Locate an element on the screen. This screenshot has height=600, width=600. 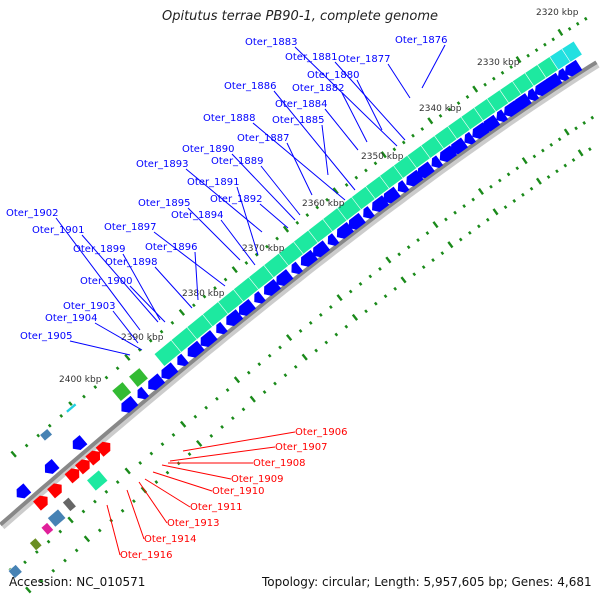
scale-label: 2360 kbp is located at coordinates (323, 204).